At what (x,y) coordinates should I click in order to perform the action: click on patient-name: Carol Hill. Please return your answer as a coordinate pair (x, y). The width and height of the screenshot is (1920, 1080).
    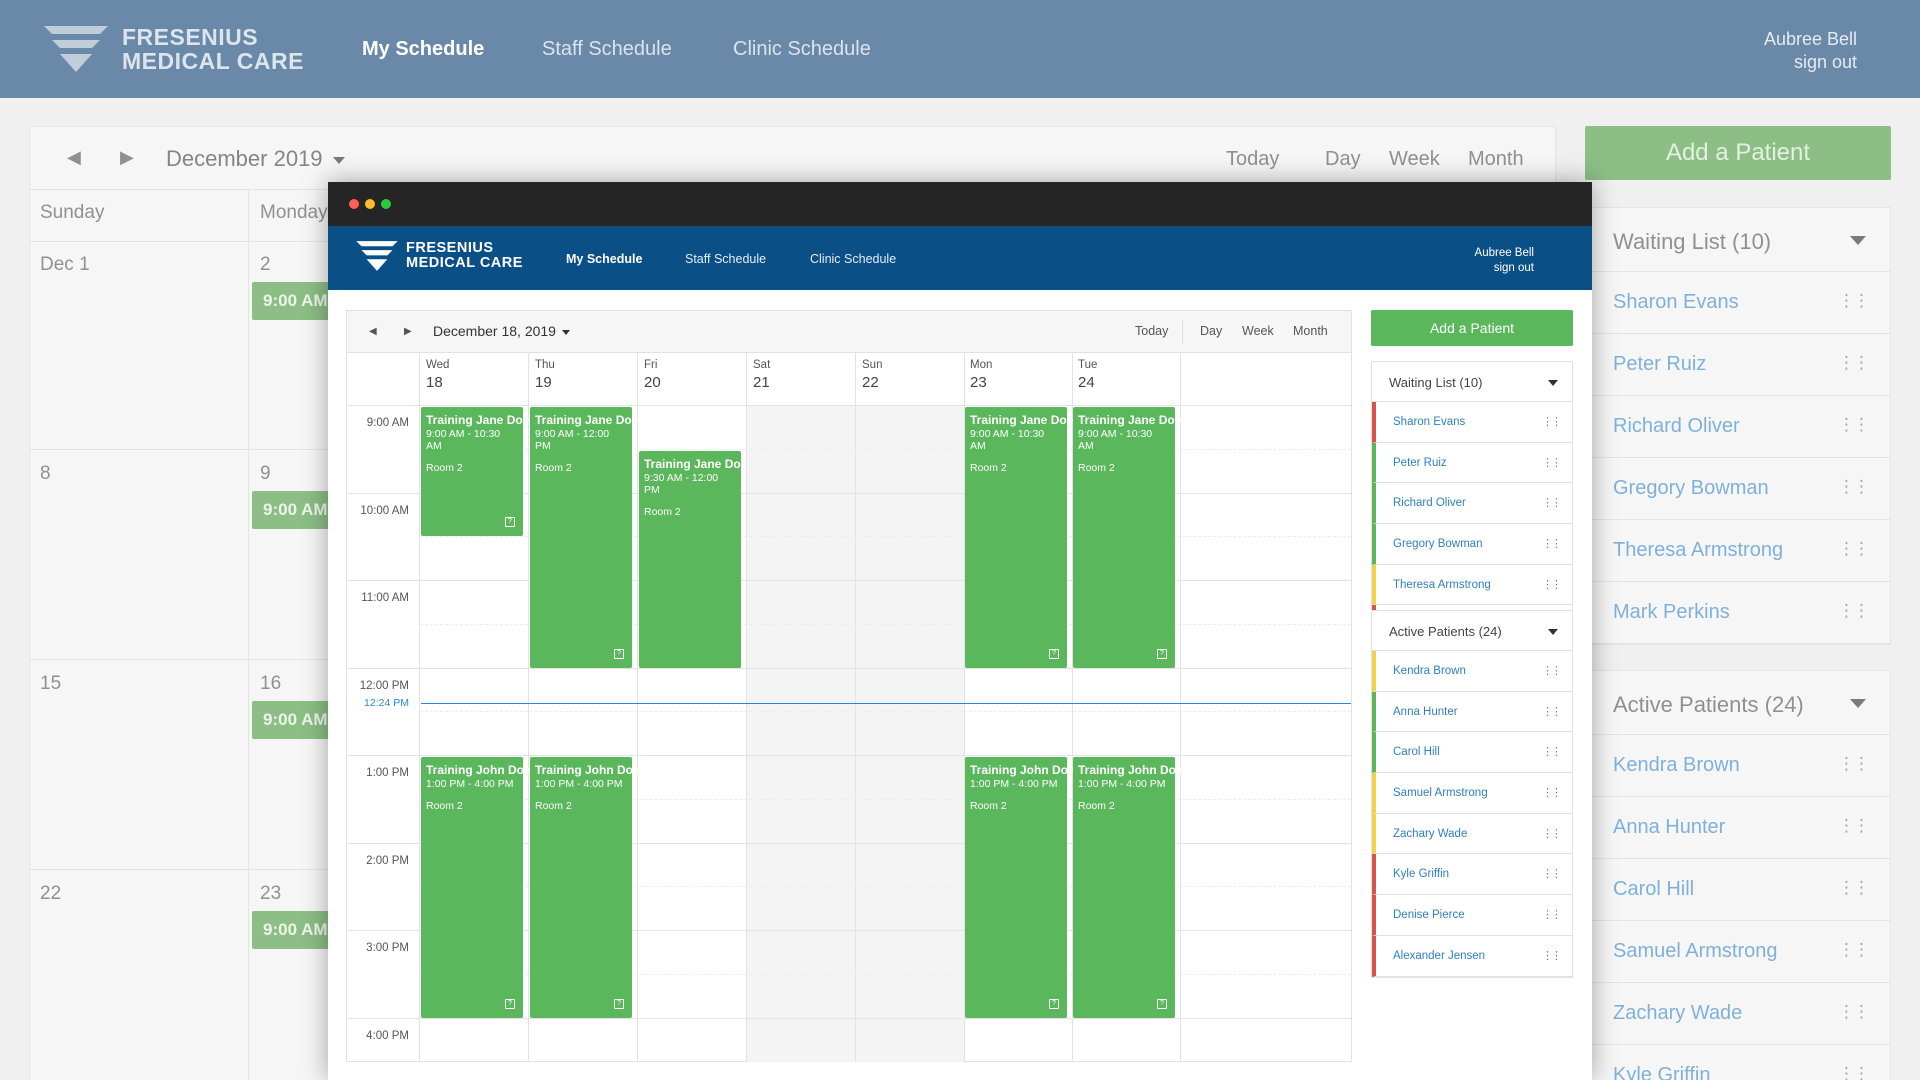
    Looking at the image, I should click on (1416, 752).